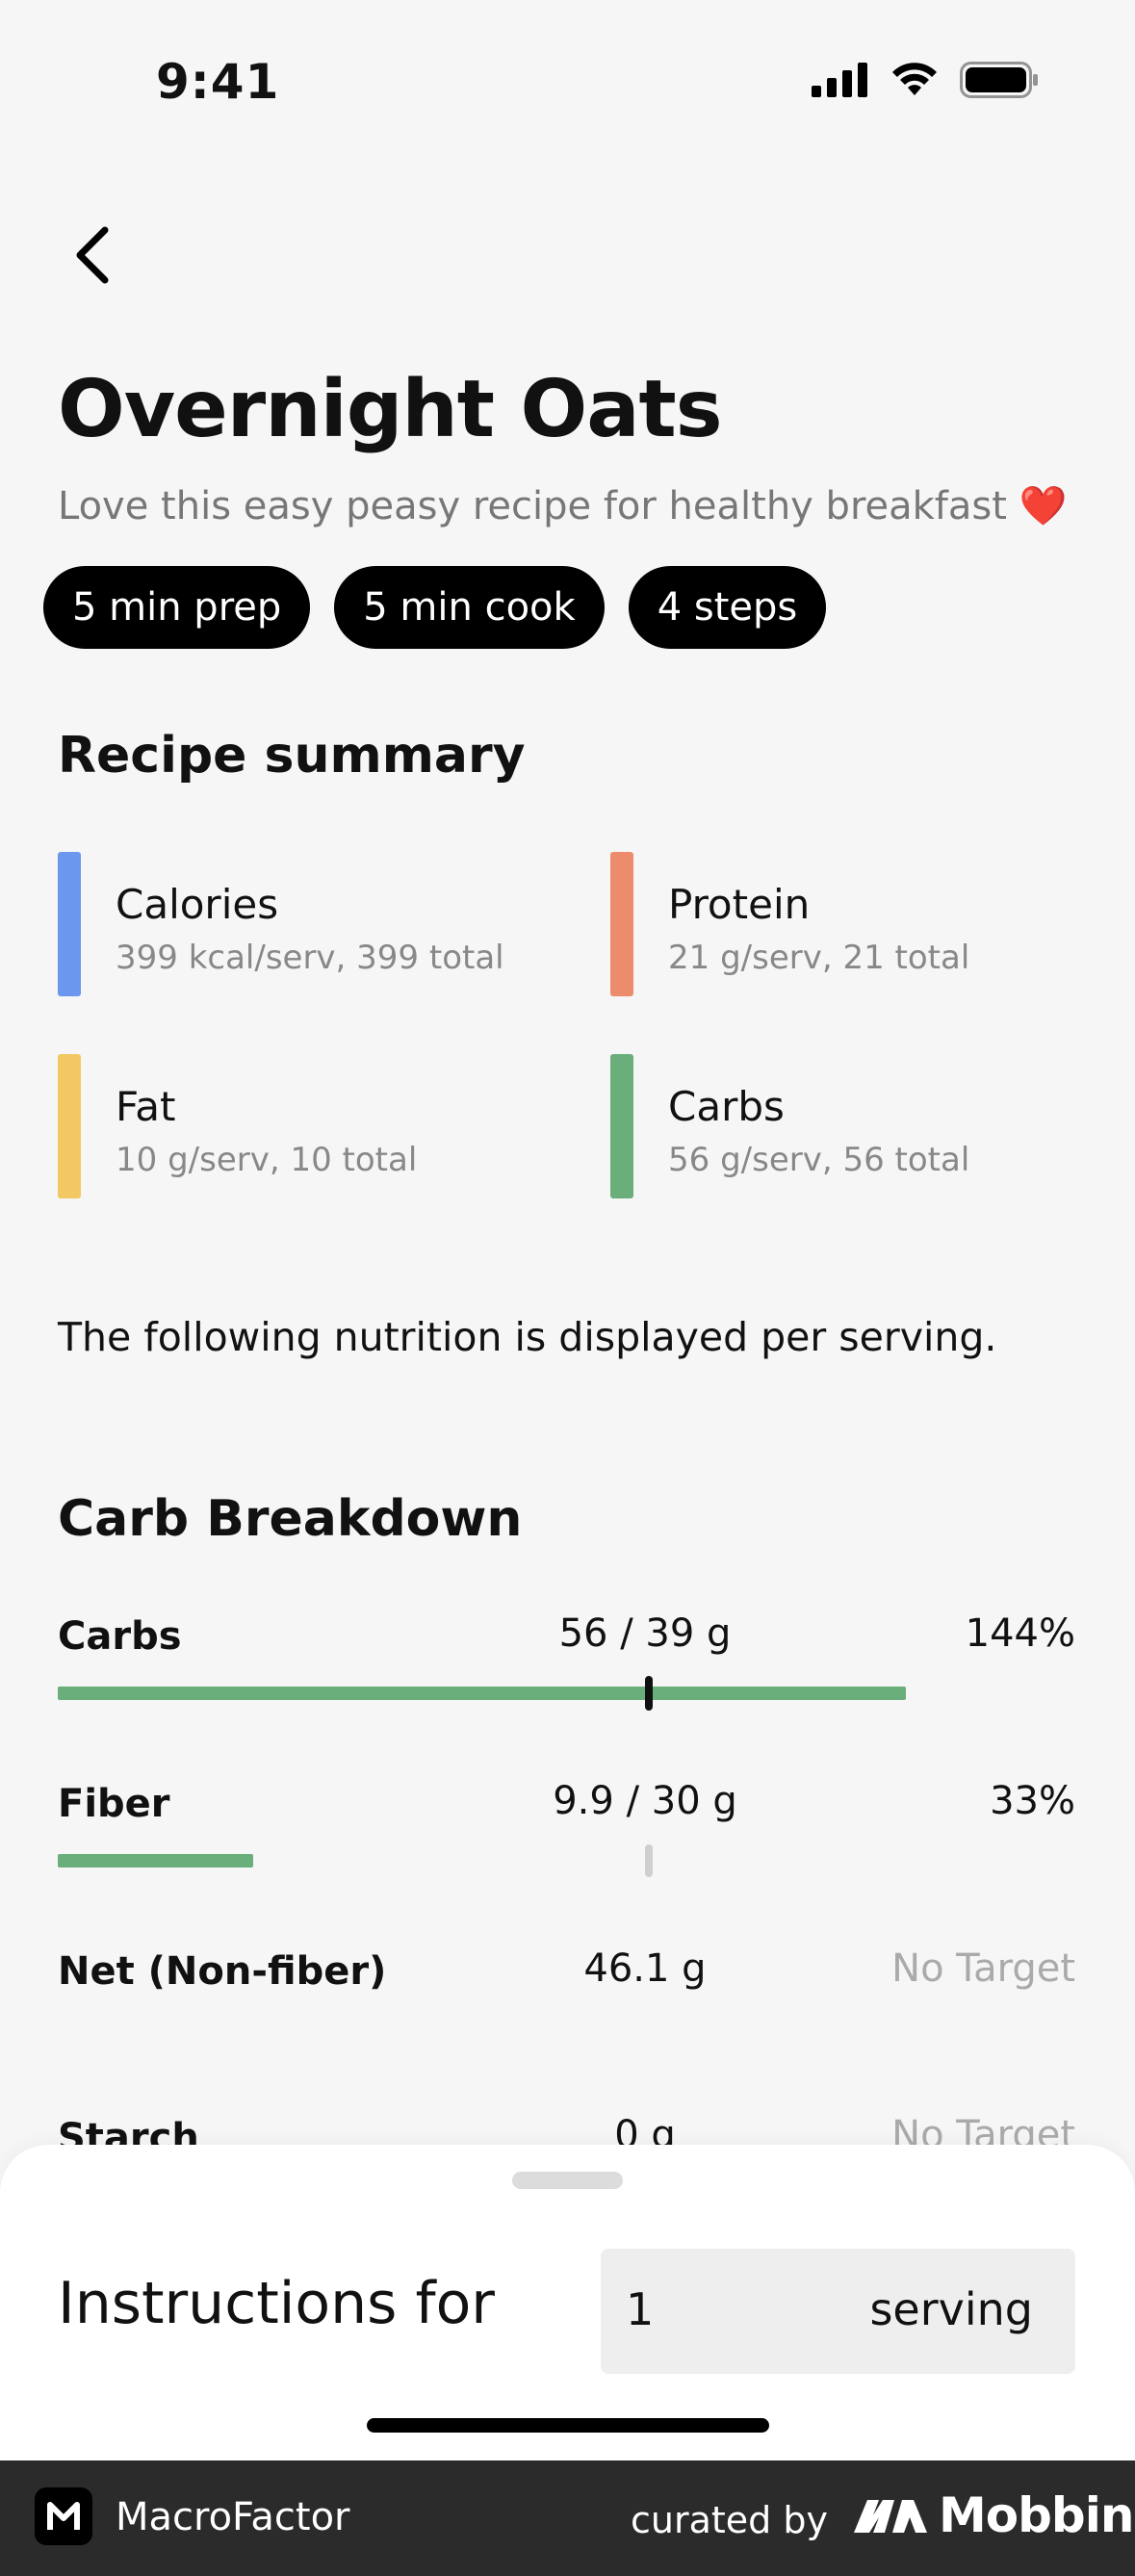 This screenshot has height=2576, width=1135. Describe the element at coordinates (649, 1694) in the screenshot. I see `carbs-target-marker` at that location.